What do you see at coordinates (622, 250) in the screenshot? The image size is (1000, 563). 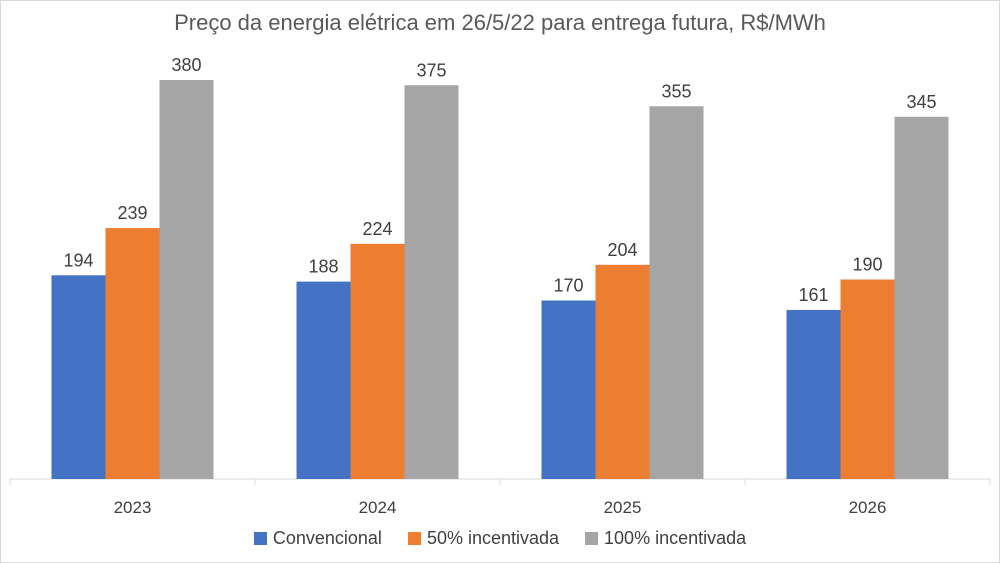 I see `data-label-50-incentivada-2025: 204` at bounding box center [622, 250].